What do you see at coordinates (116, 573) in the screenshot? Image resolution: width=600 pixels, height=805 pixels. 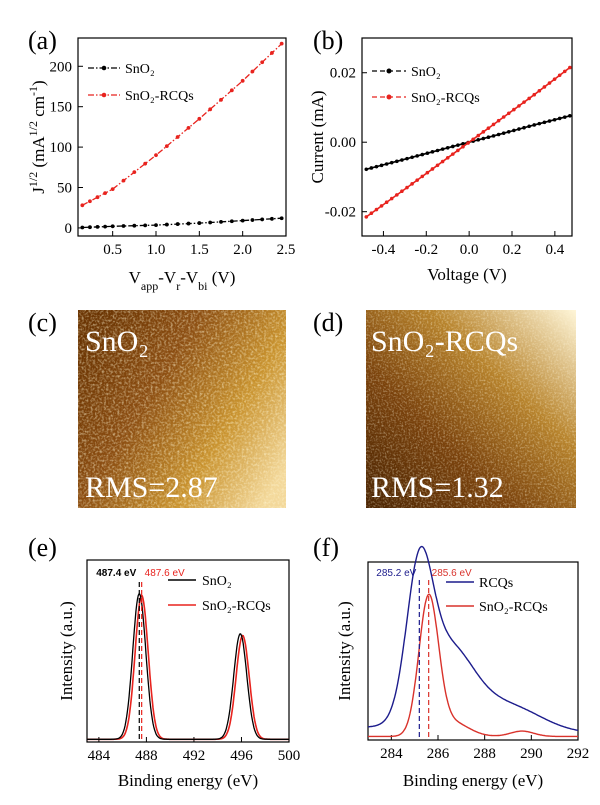 I see `peak-annotation-e: 487.4 eV` at bounding box center [116, 573].